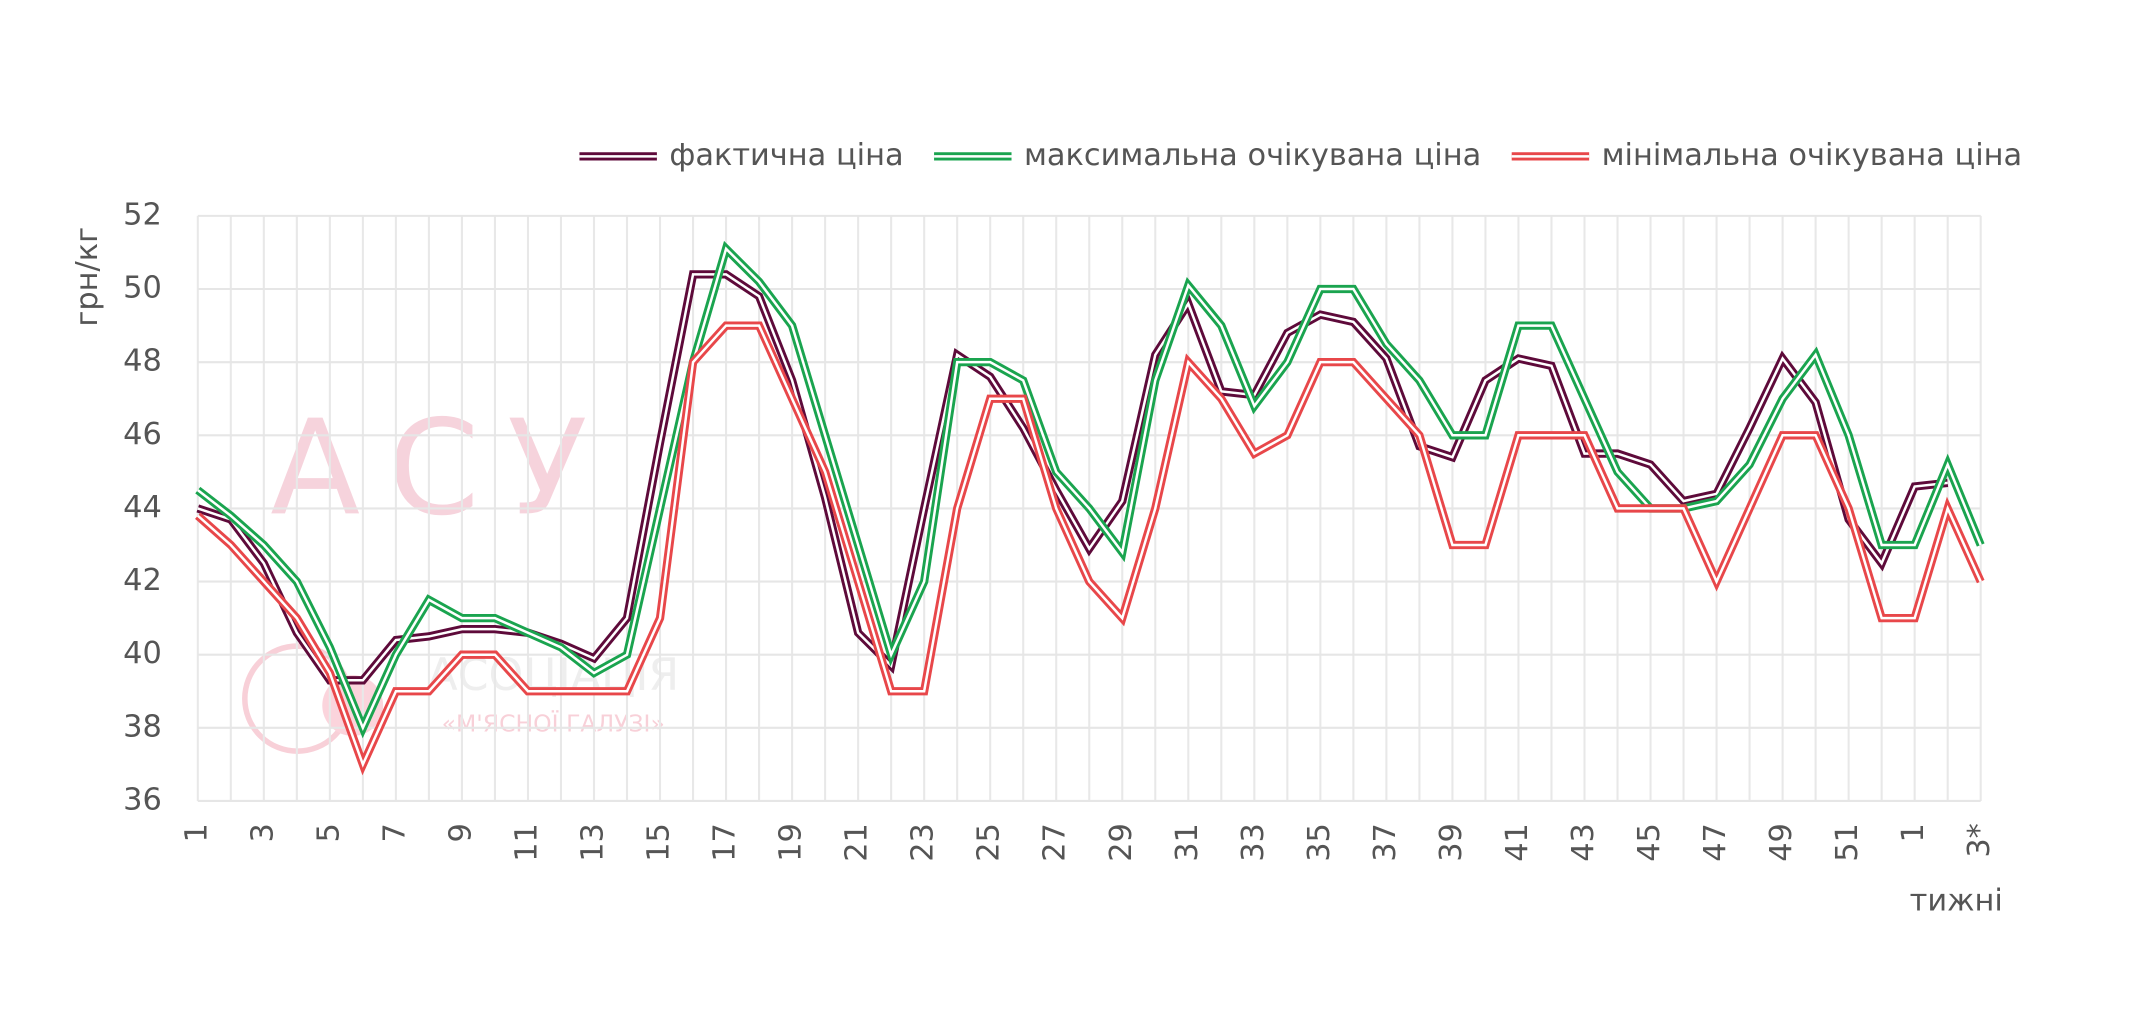 The height and width of the screenshot is (1021, 2137). What do you see at coordinates (142, 361) in the screenshot?
I see `y-tick-label: 48` at bounding box center [142, 361].